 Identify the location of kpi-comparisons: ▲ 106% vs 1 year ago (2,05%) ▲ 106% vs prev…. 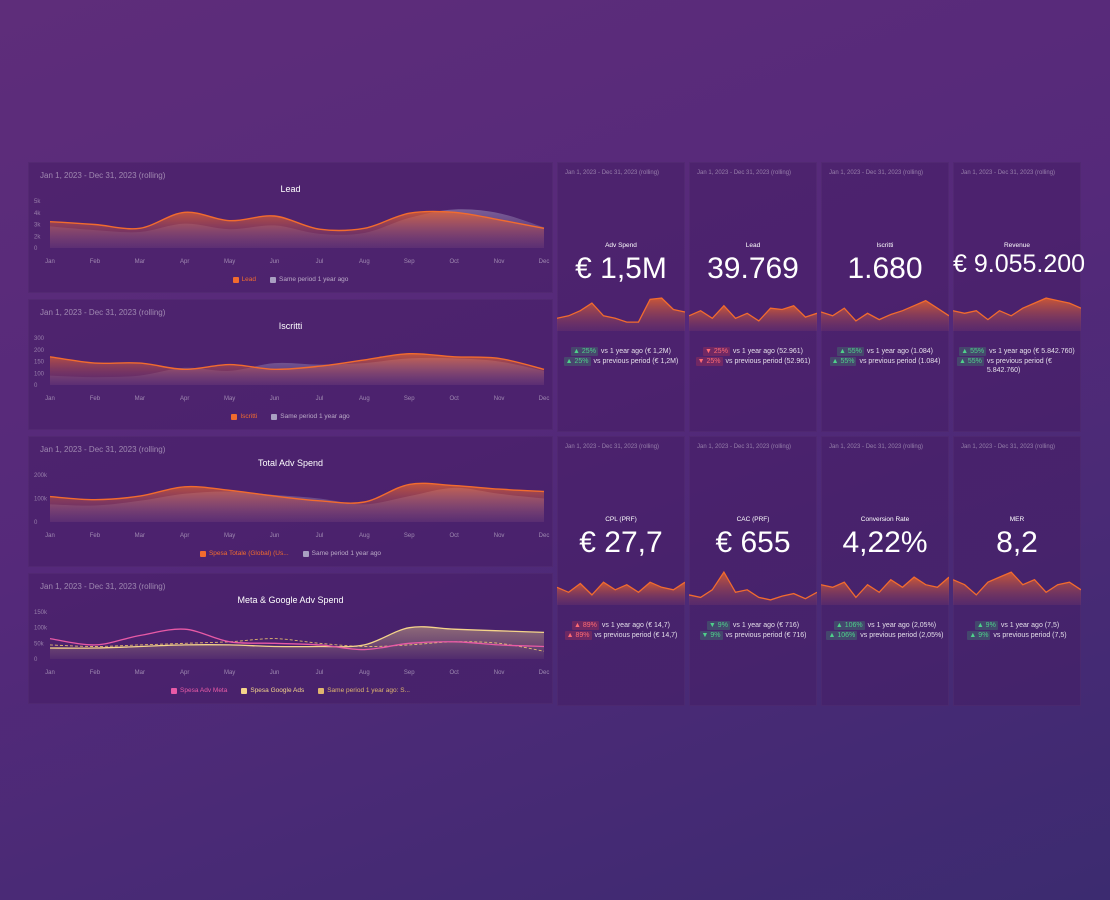
(885, 631).